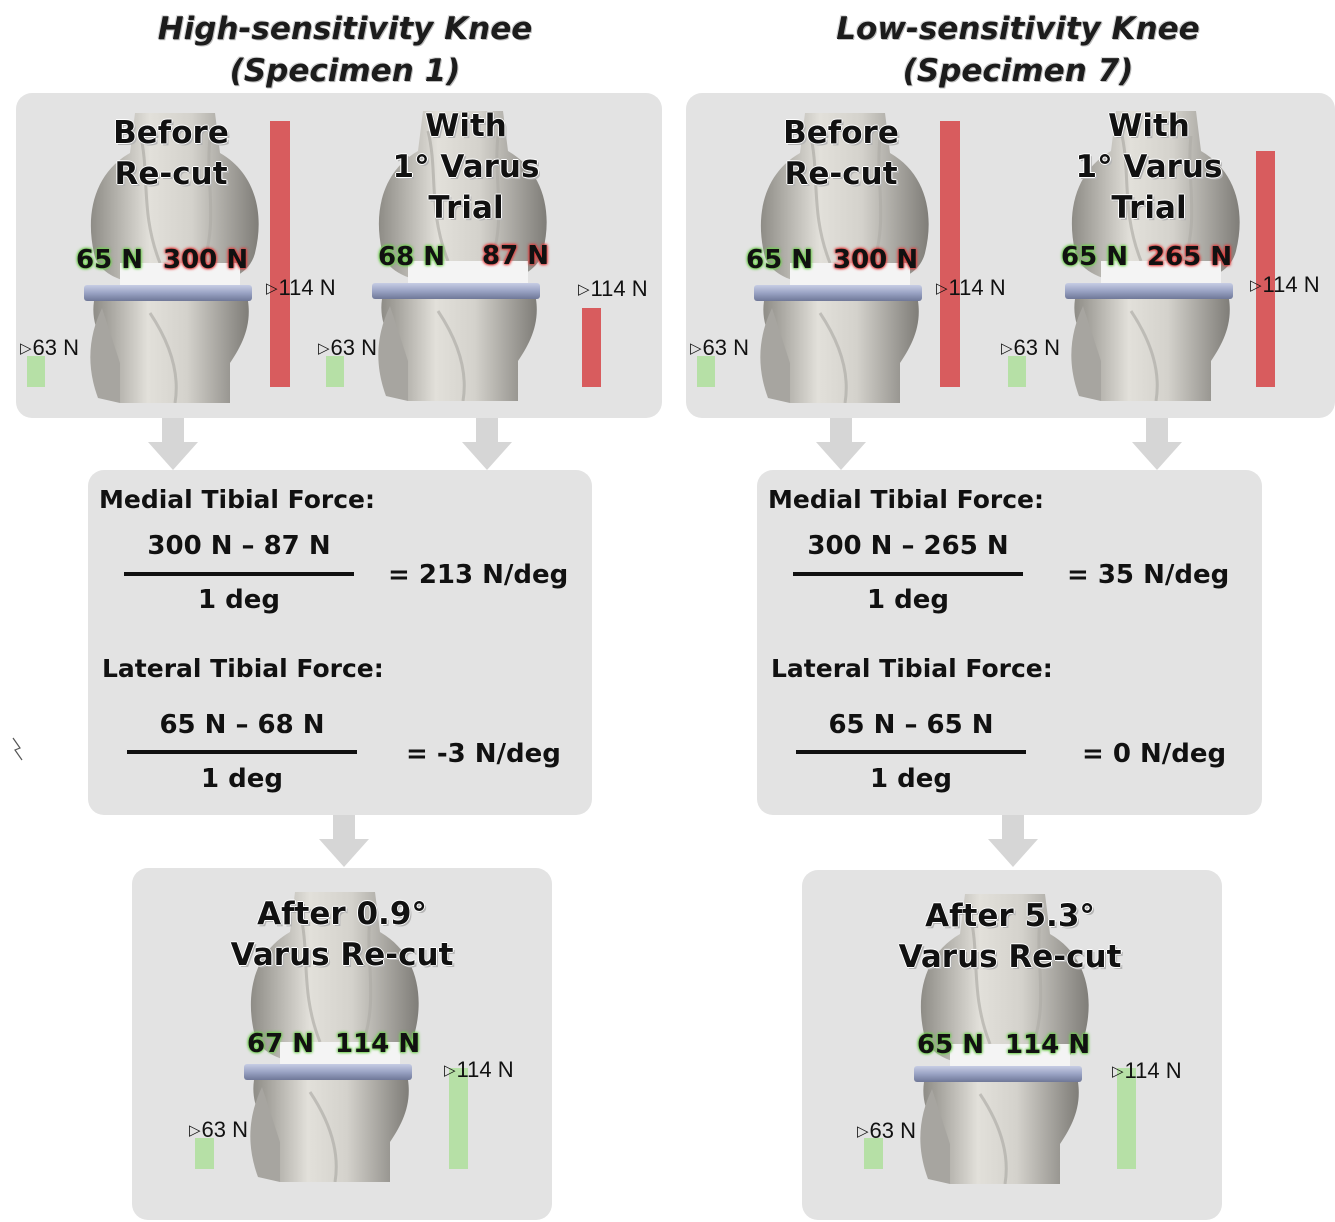 The width and height of the screenshot is (1335, 1222). Describe the element at coordinates (1010, 936) in the screenshot. I see `after-recut-label: After 5.3° Varus Re-cut` at that location.